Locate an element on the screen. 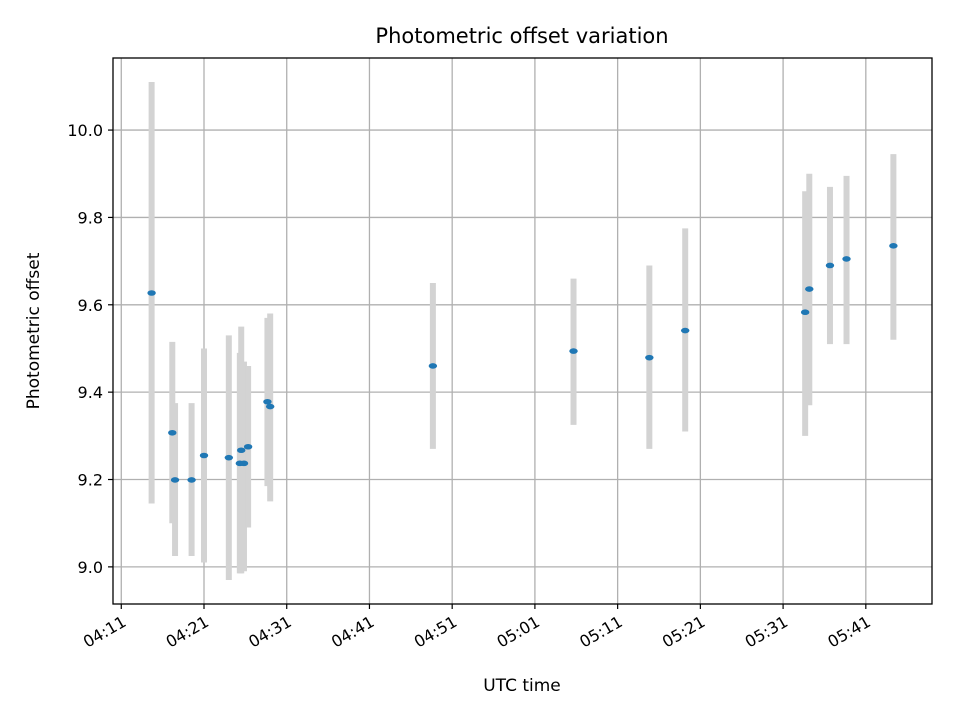 This screenshot has height=720, width=960. x-tick-label: 04:21 is located at coordinates (187, 632).